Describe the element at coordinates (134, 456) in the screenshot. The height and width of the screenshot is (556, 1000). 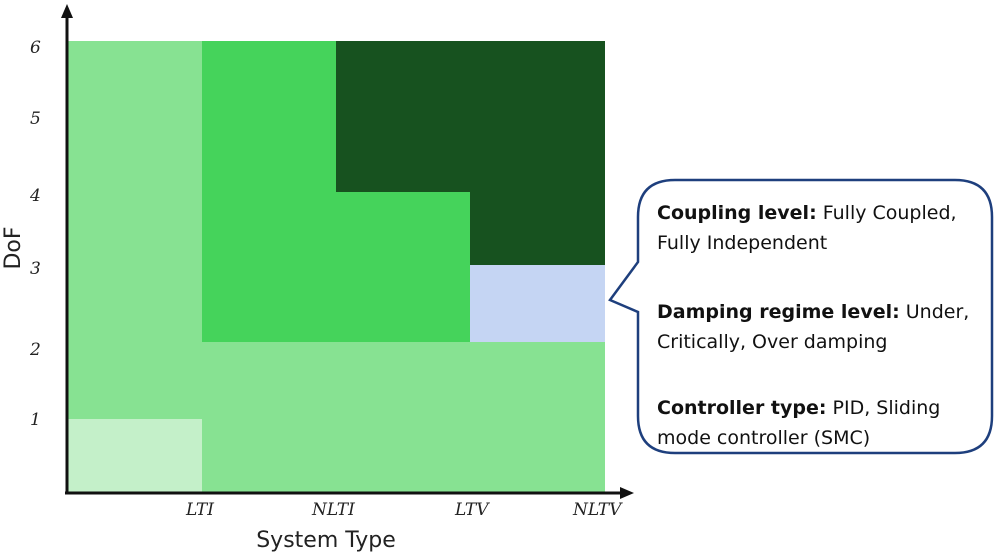
I see `region-very-light-green` at that location.